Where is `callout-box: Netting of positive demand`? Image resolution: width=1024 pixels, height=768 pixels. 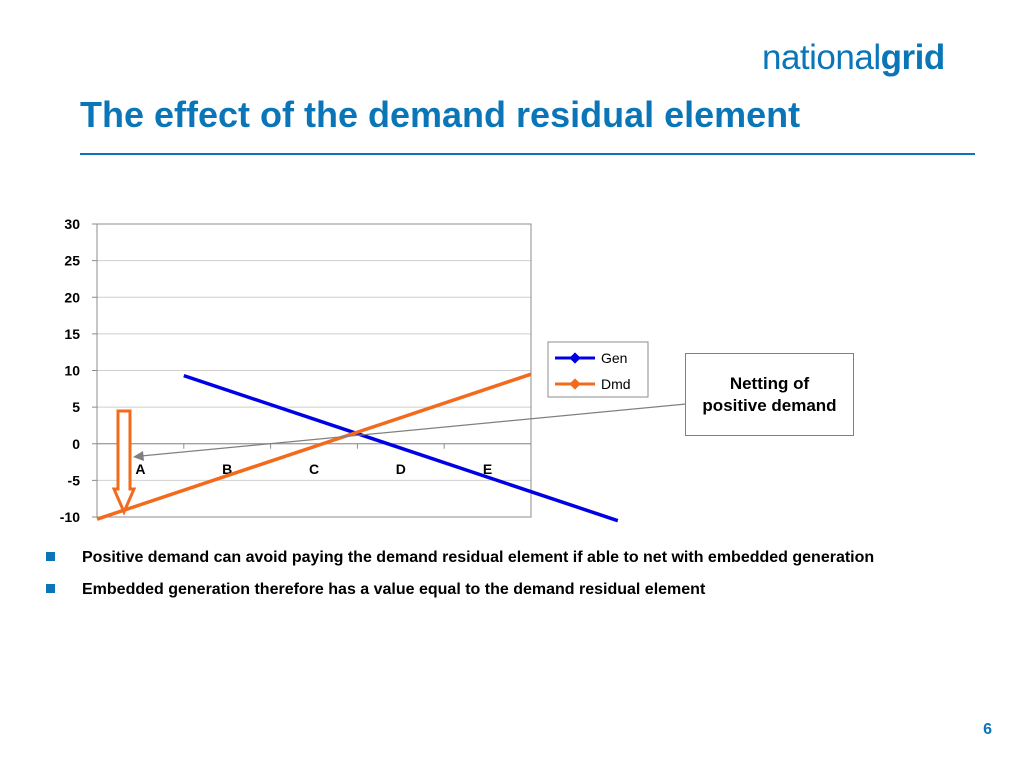
callout-box: Netting of positive demand is located at coordinates (769, 394).